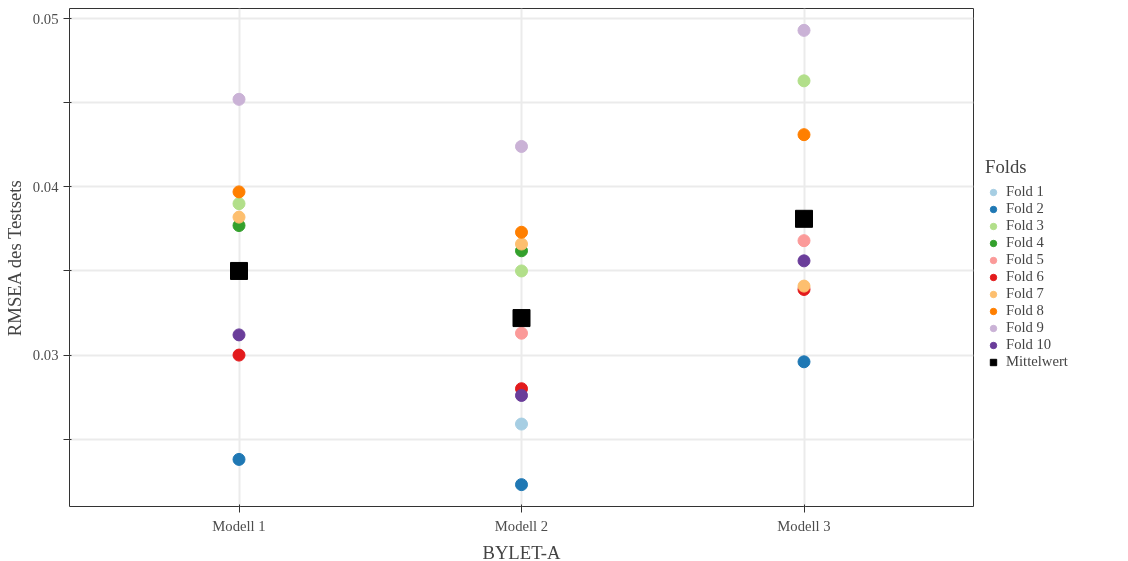 The image size is (1128, 561). I want to click on legend-label: Fold 8, so click(1025, 310).